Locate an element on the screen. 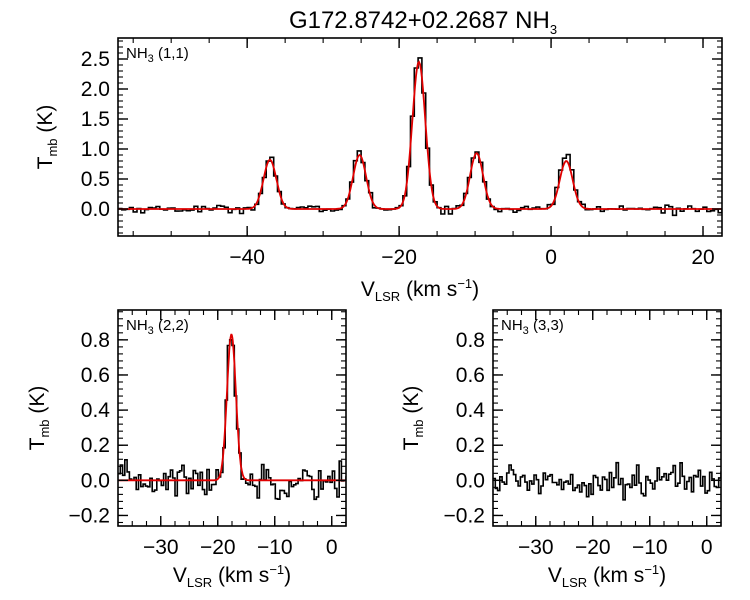 The image size is (750, 600). y-tick-label: 1.0 is located at coordinates (95, 149).